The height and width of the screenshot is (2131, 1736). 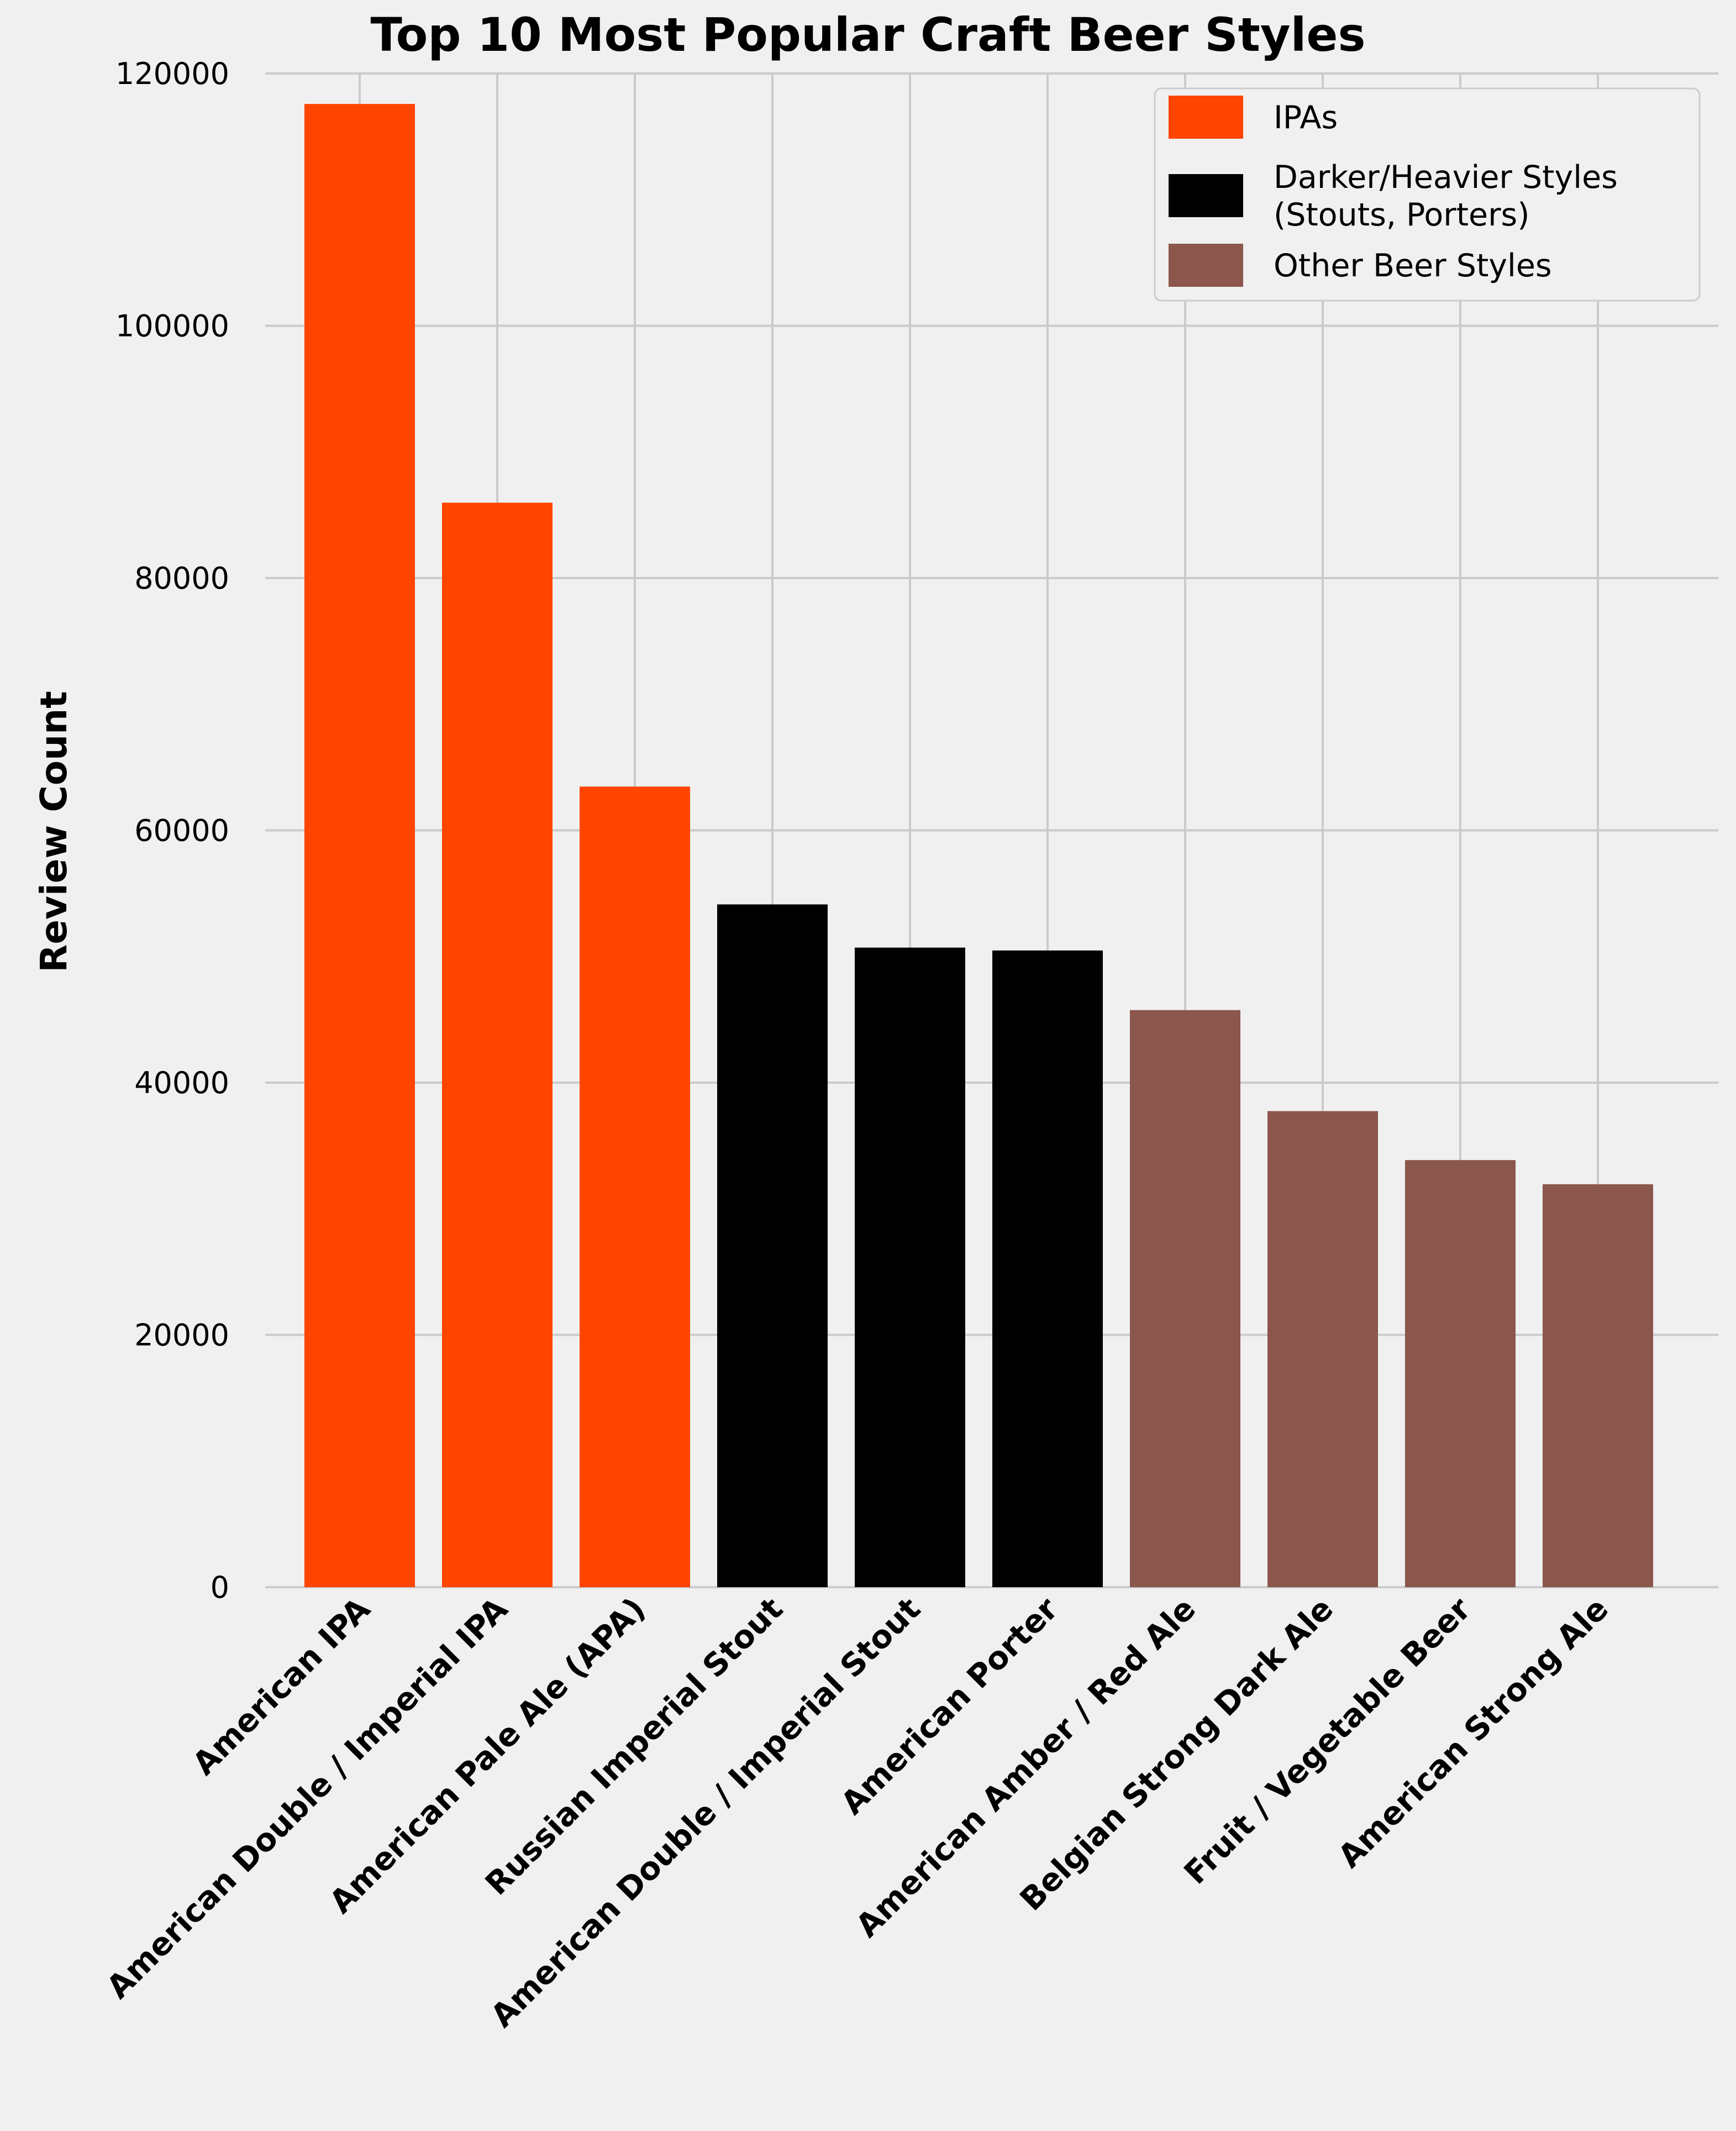 I want to click on legend-label: Other Beer Styles, so click(x=1413, y=266).